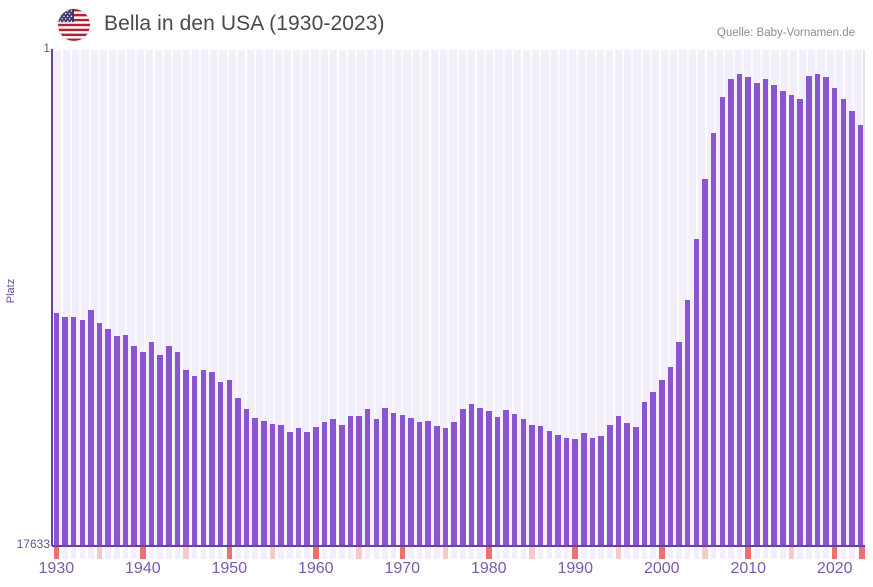  I want to click on bar-2023, so click(860, 335).